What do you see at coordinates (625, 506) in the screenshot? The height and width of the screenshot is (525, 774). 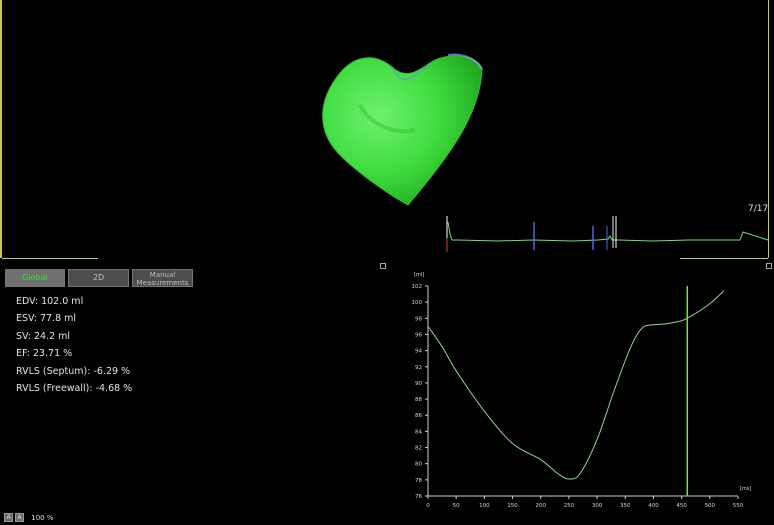 I see `x-tick-label: 350` at bounding box center [625, 506].